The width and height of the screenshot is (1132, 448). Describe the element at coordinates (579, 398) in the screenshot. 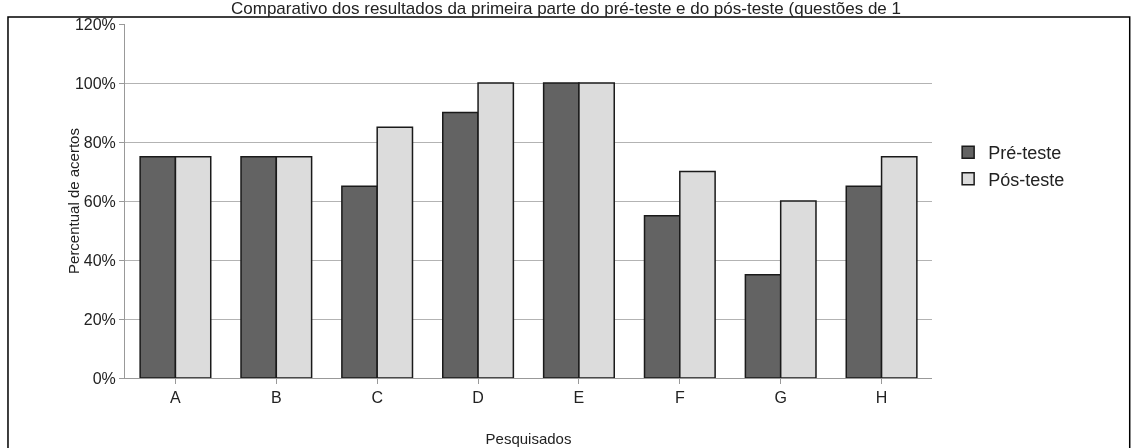

I see `x-tick-label: E` at that location.